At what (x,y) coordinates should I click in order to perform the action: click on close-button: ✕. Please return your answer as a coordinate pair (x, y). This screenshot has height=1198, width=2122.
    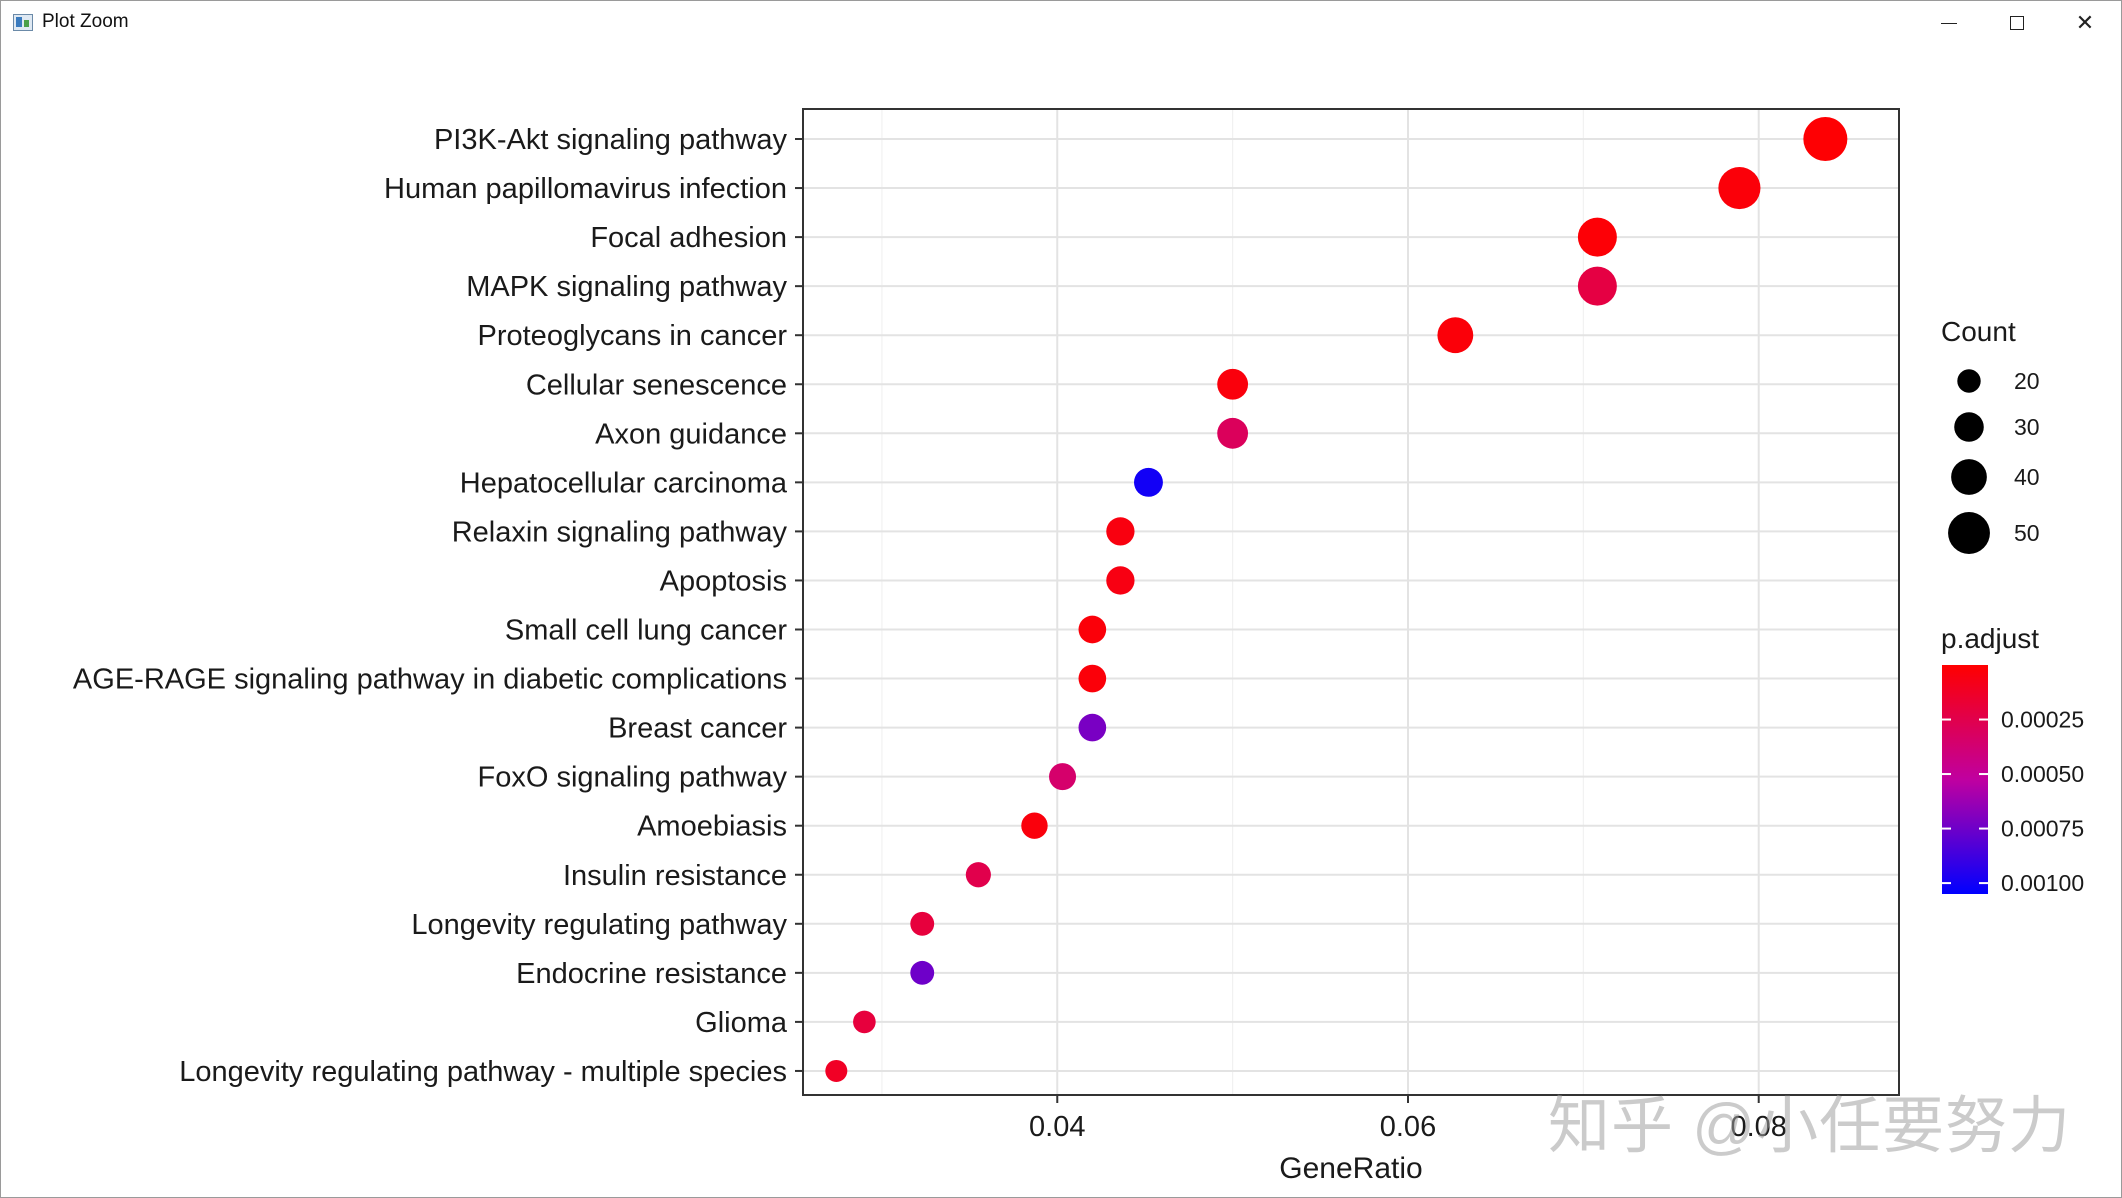
    Looking at the image, I should click on (2085, 23).